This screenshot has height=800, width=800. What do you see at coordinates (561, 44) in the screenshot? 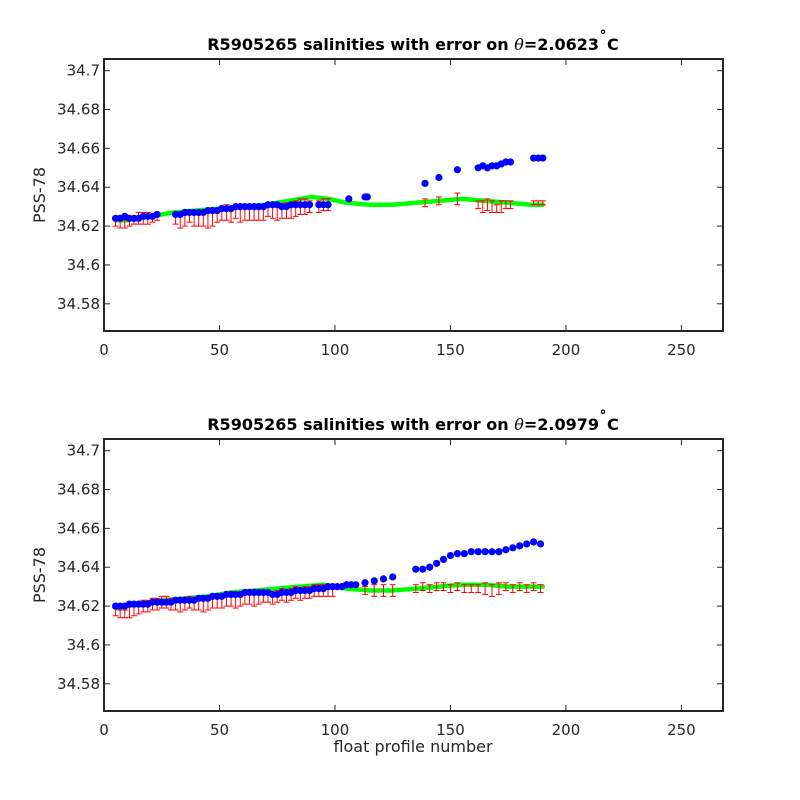
I see `title-value: =2.0623` at bounding box center [561, 44].